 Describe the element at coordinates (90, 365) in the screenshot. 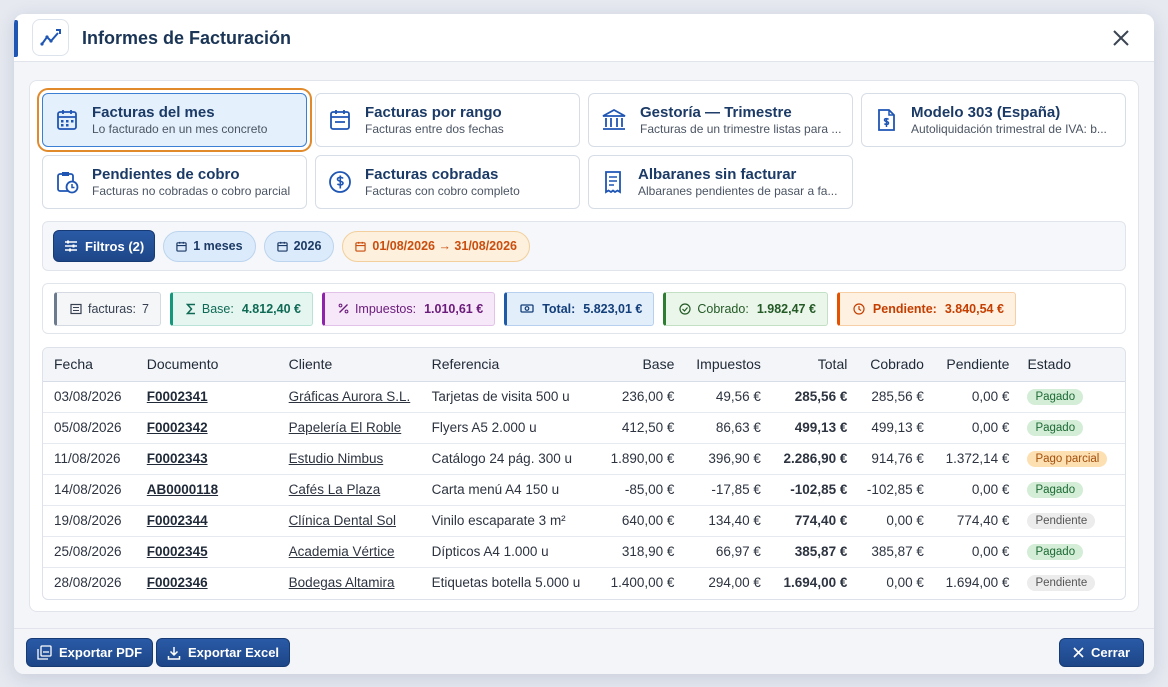

I see `column-header: Fecha` at that location.